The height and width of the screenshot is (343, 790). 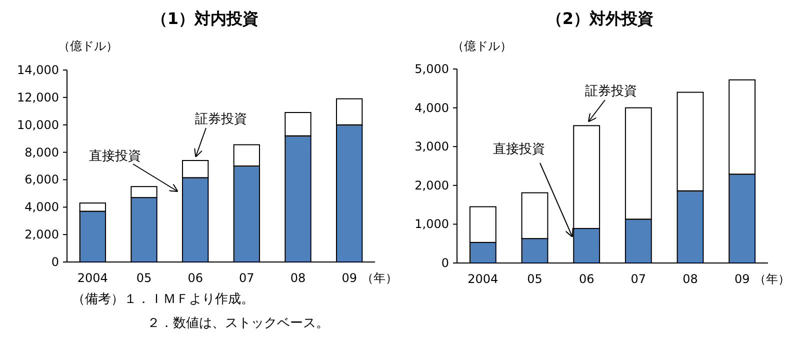 What do you see at coordinates (600, 18) in the screenshot?
I see `chart-title: （2）対外投資` at bounding box center [600, 18].